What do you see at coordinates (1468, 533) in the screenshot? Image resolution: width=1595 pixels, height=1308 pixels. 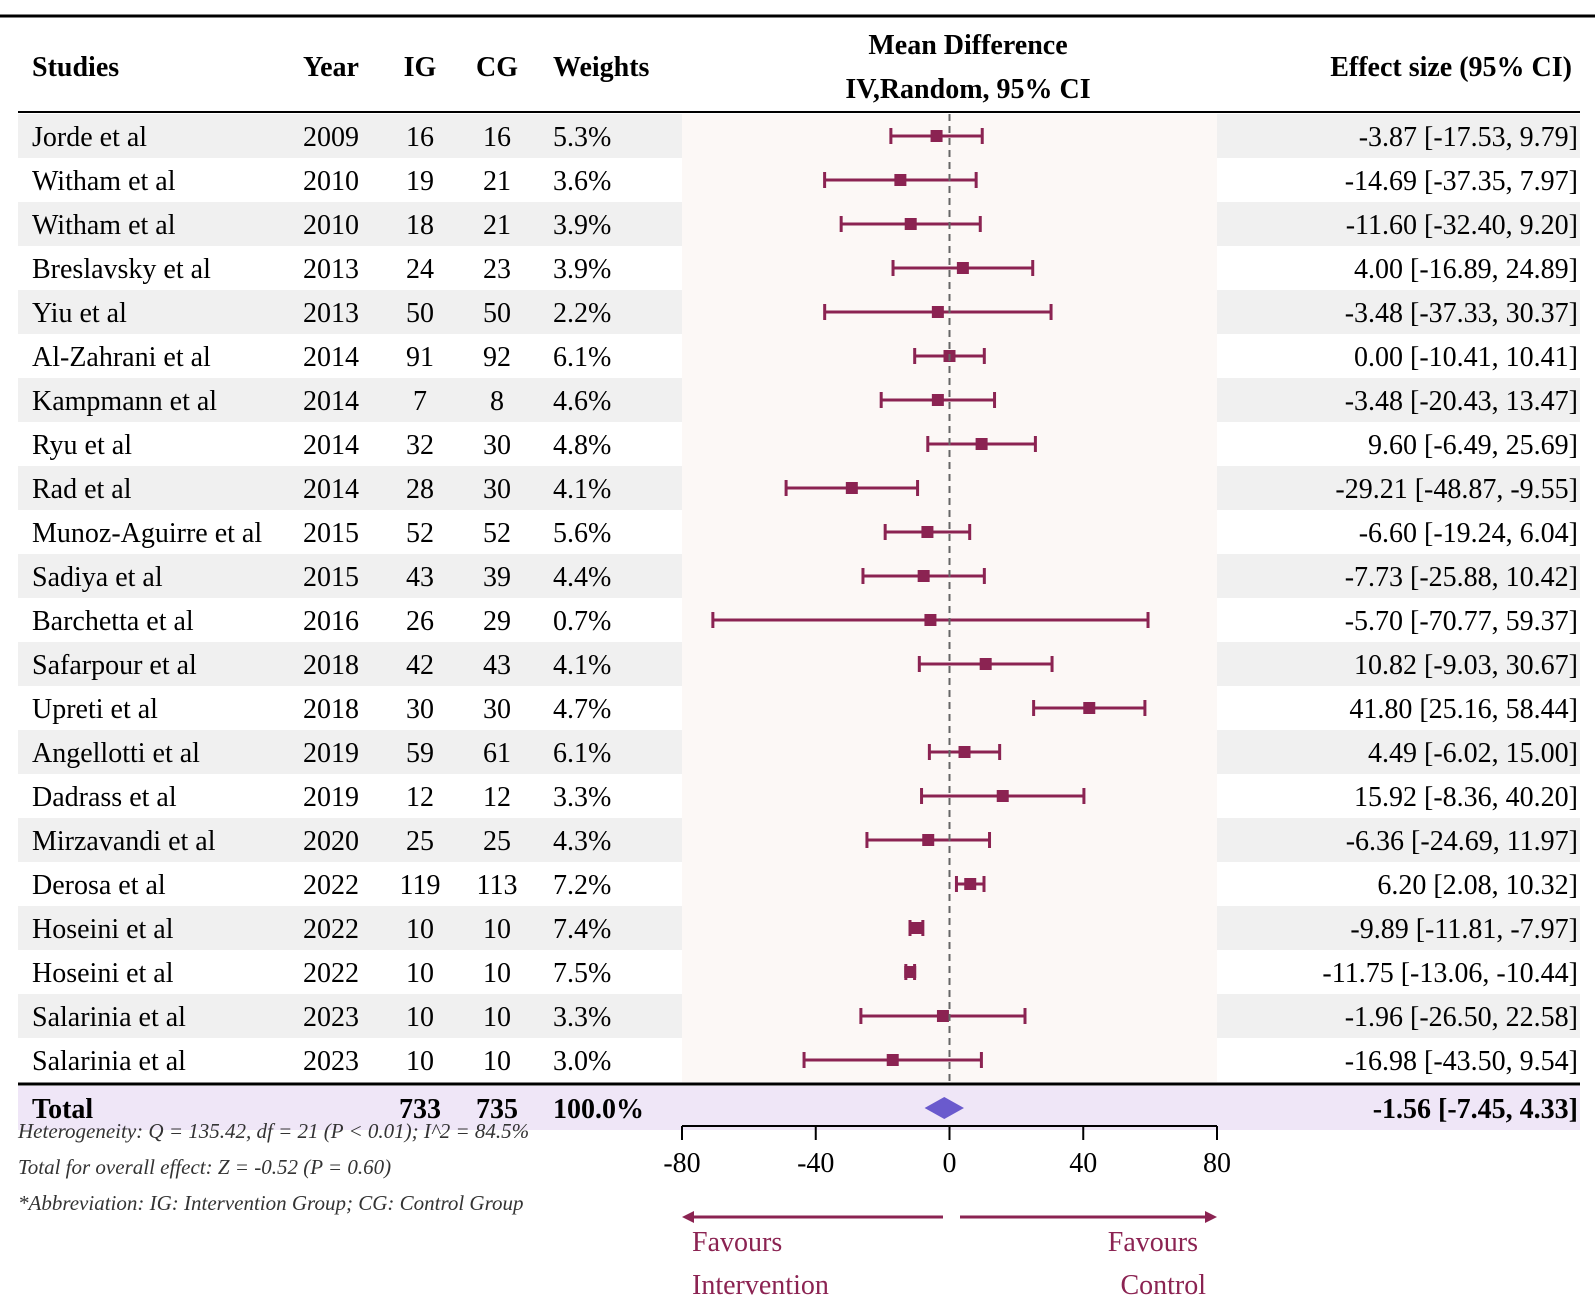 I see `study-effect-size: -6.60 [-19.24, 6.04]` at bounding box center [1468, 533].